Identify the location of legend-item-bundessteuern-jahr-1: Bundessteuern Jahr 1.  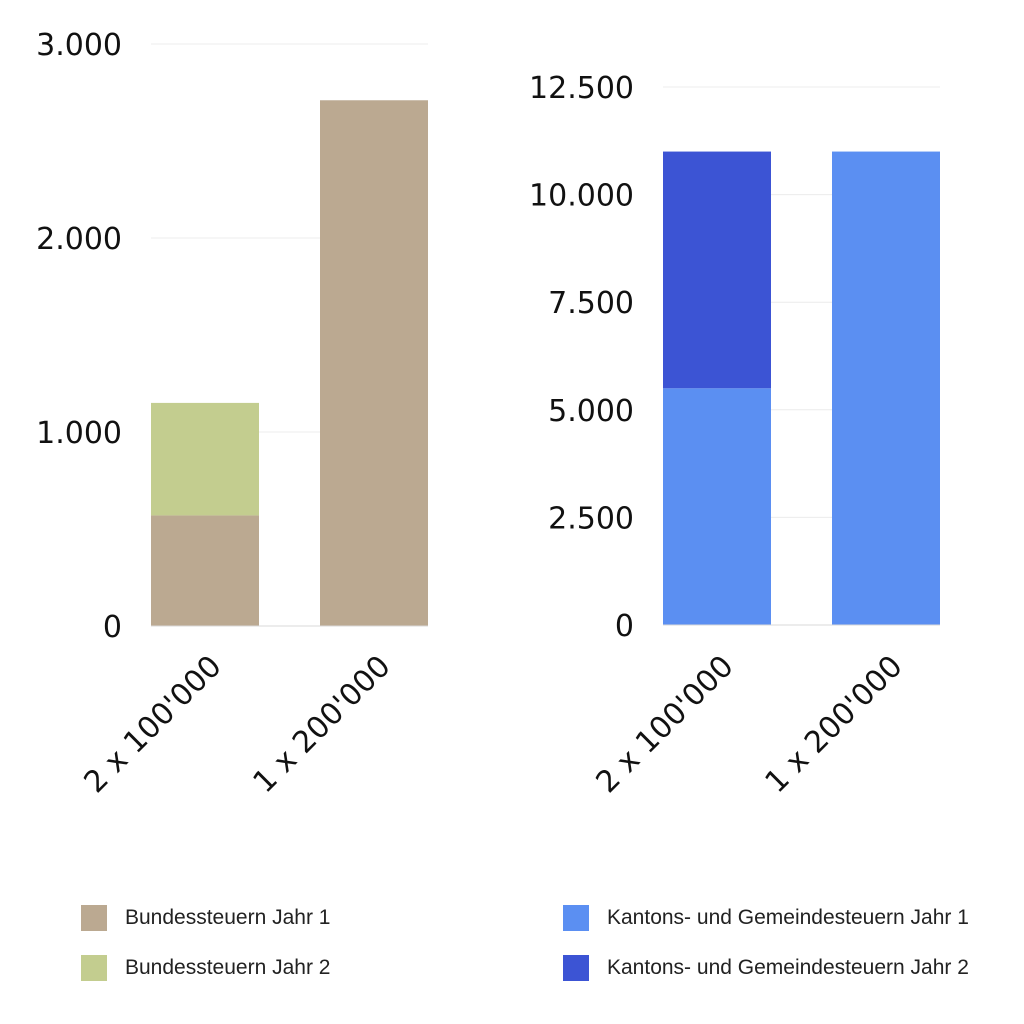
(205, 918).